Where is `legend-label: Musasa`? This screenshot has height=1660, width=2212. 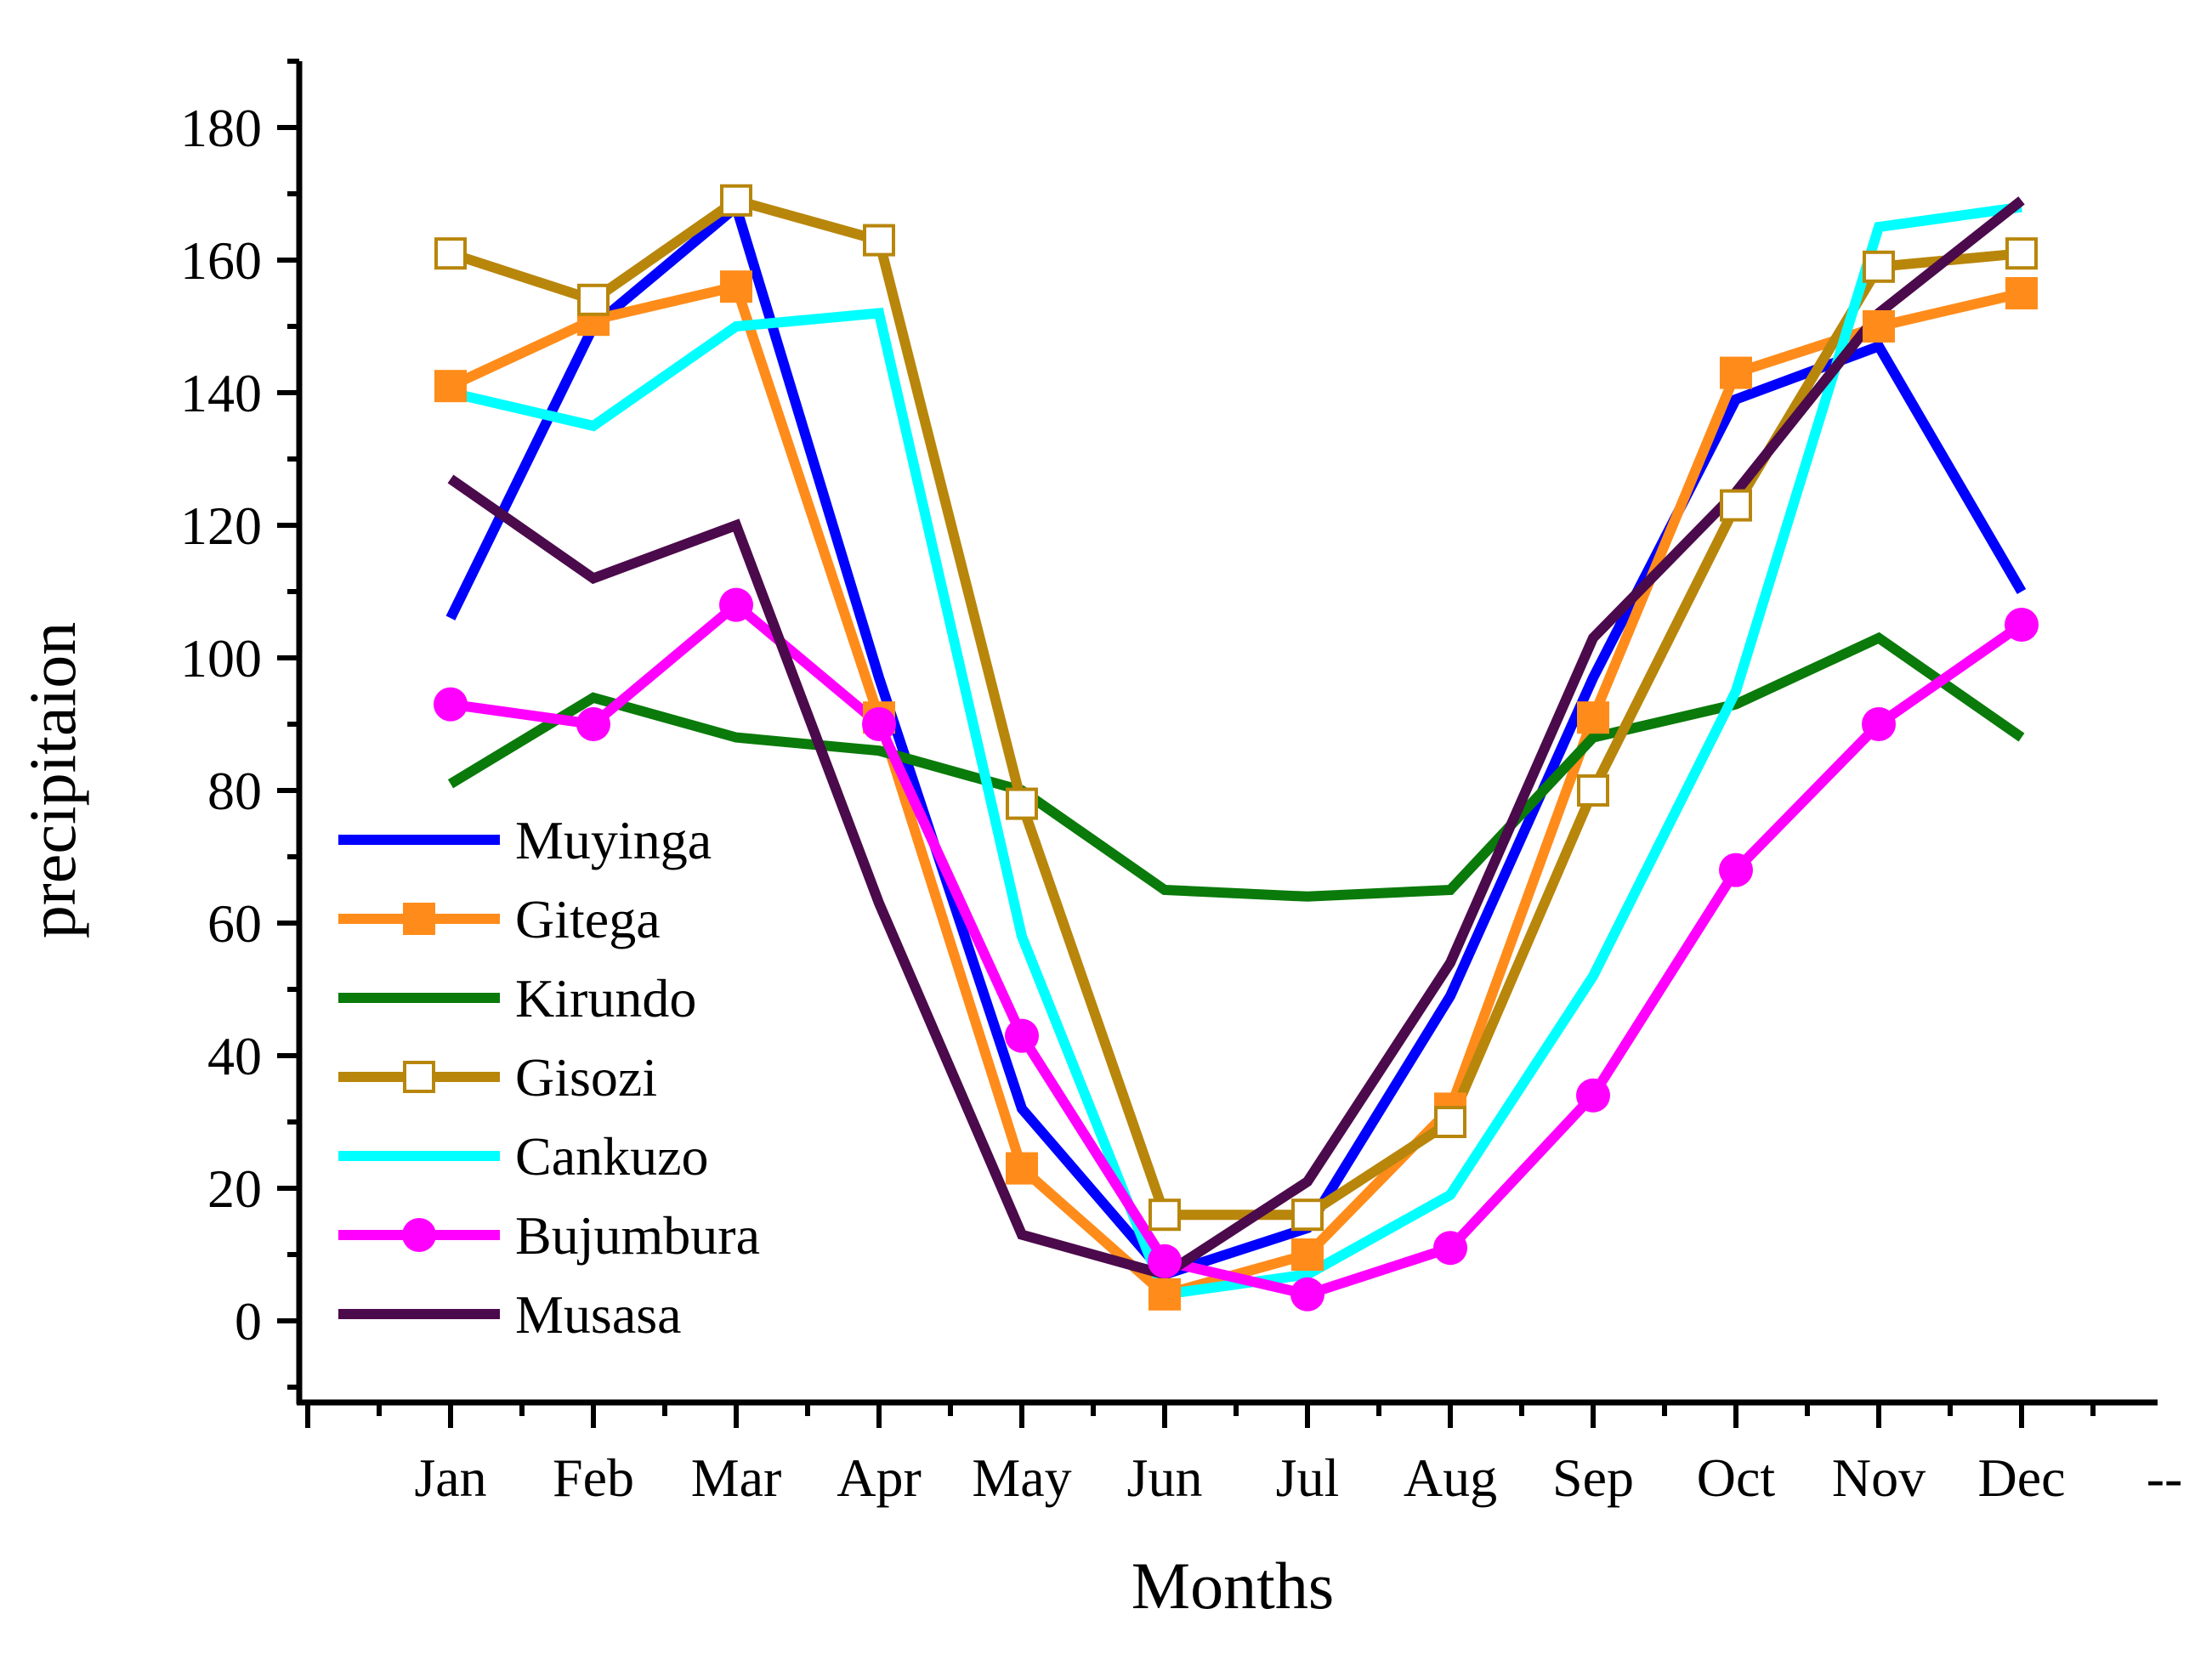 legend-label: Musasa is located at coordinates (598, 1315).